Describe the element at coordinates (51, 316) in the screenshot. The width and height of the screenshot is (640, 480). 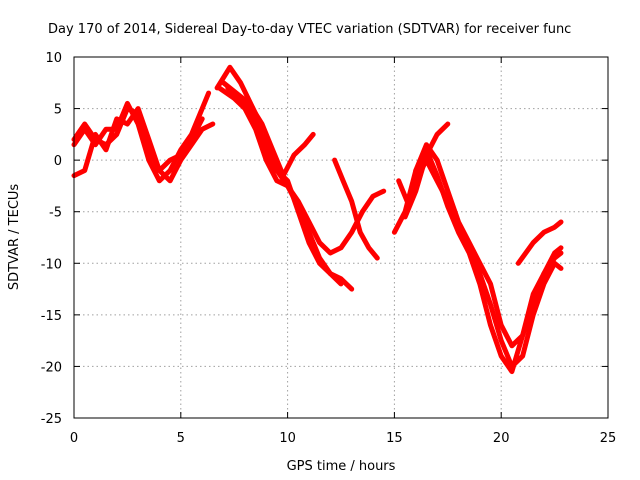
I see `y-tick-label: -15` at that location.